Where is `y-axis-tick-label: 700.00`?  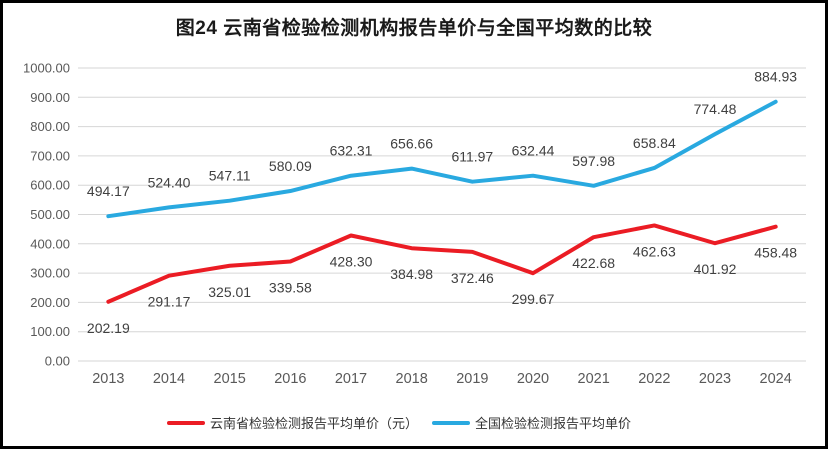
y-axis-tick-label: 700.00 is located at coordinates (50, 155).